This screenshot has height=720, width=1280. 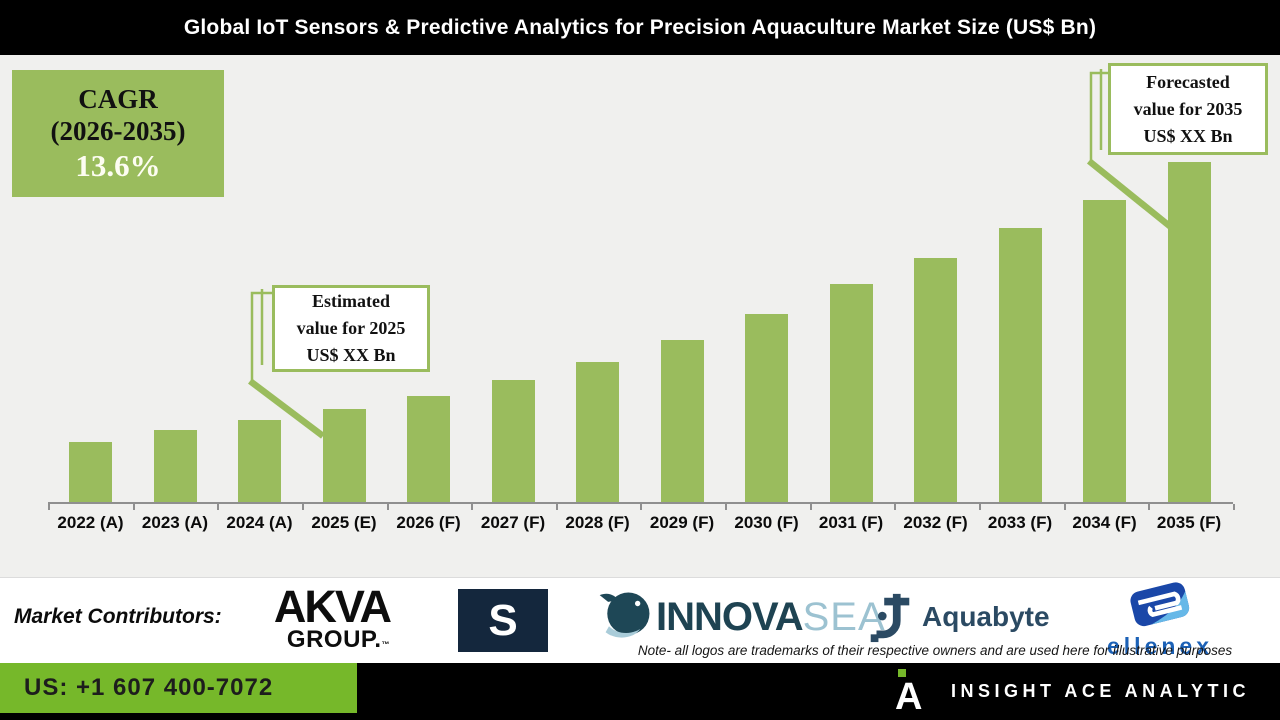 I want to click on scaleaq-s-icon: S, so click(x=503, y=620).